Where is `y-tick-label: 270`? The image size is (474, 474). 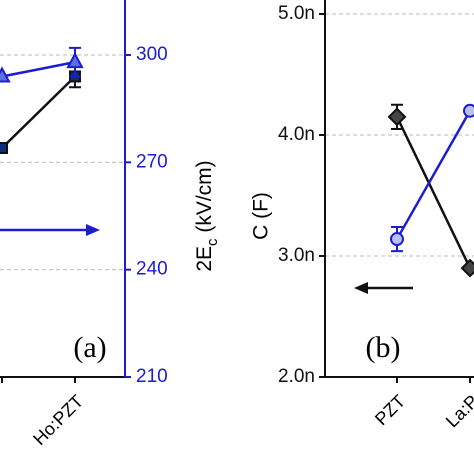 y-tick-label: 270 is located at coordinates (152, 161).